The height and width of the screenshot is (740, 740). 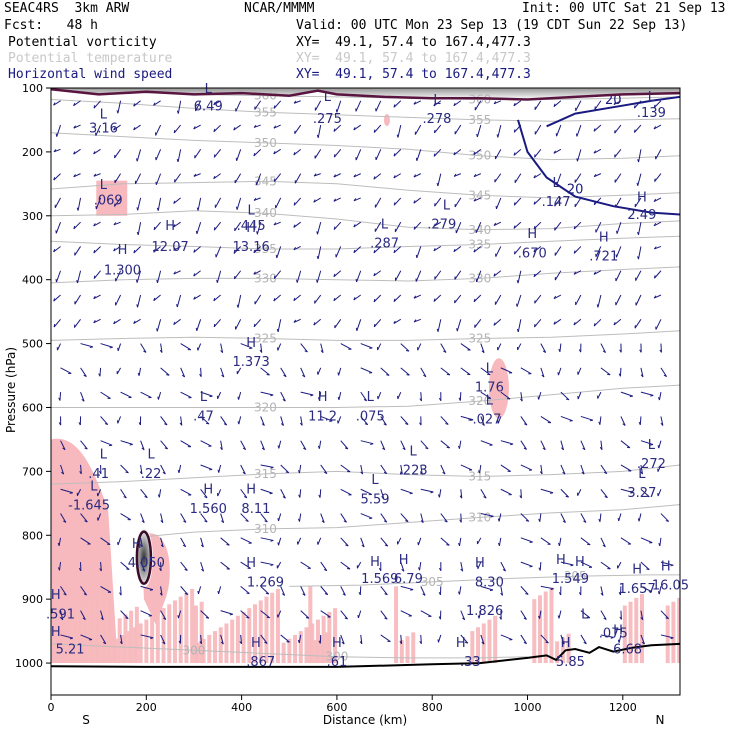 What do you see at coordinates (528, 707) in the screenshot?
I see `x-tick-label: 1000` at bounding box center [528, 707].